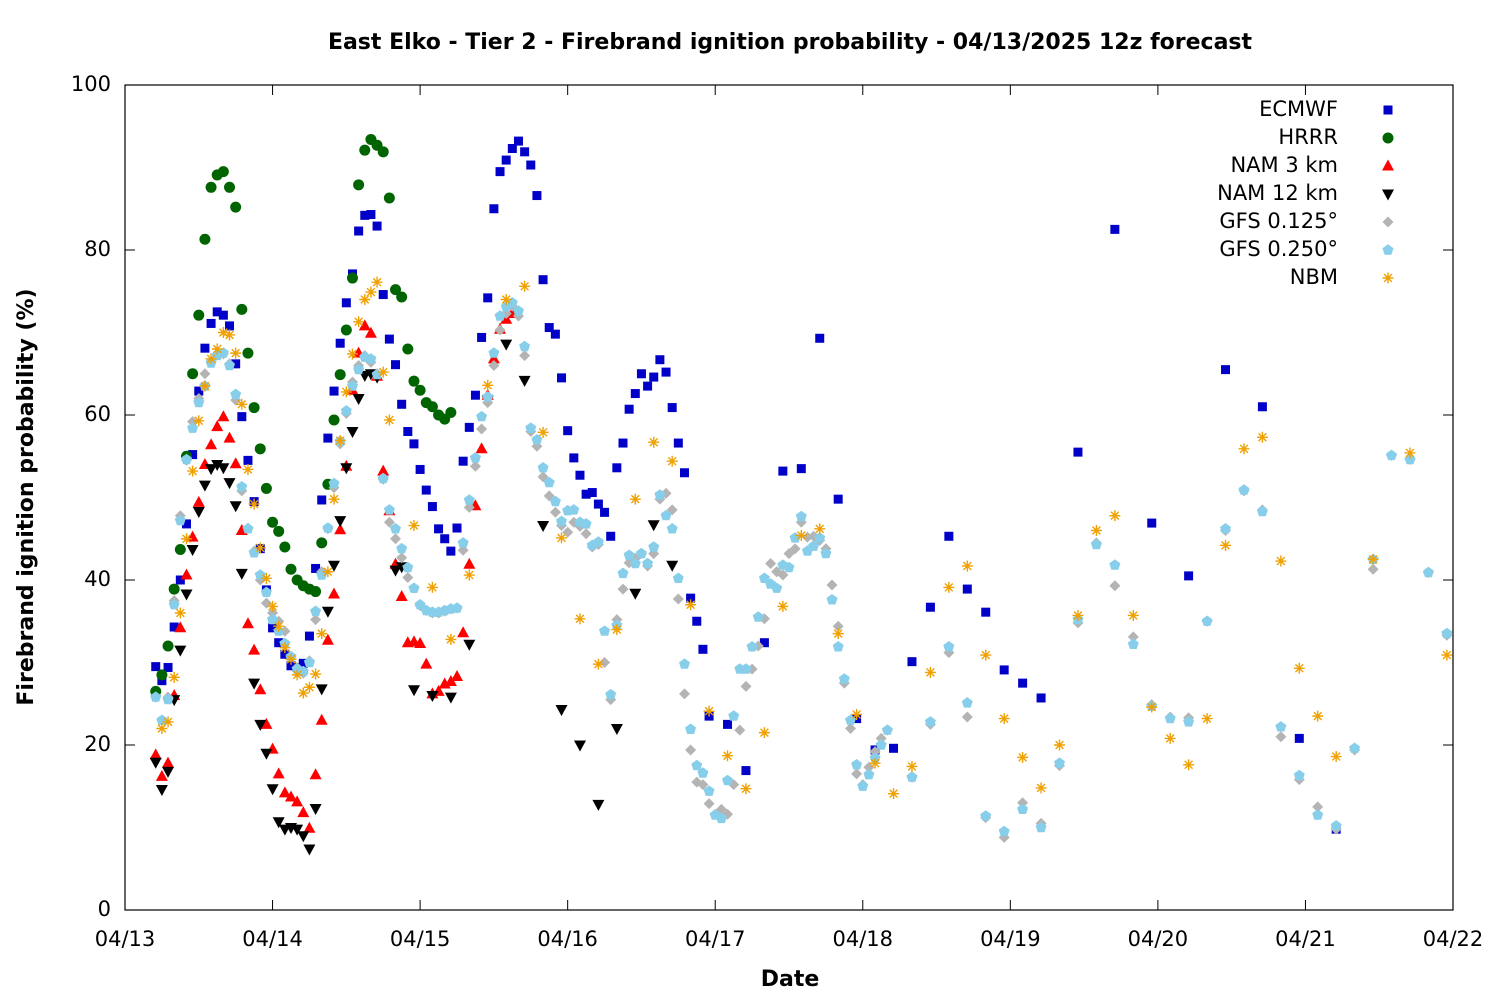  What do you see at coordinates (1278, 249) in the screenshot?
I see `legend-label: GFS 0.250°` at bounding box center [1278, 249].